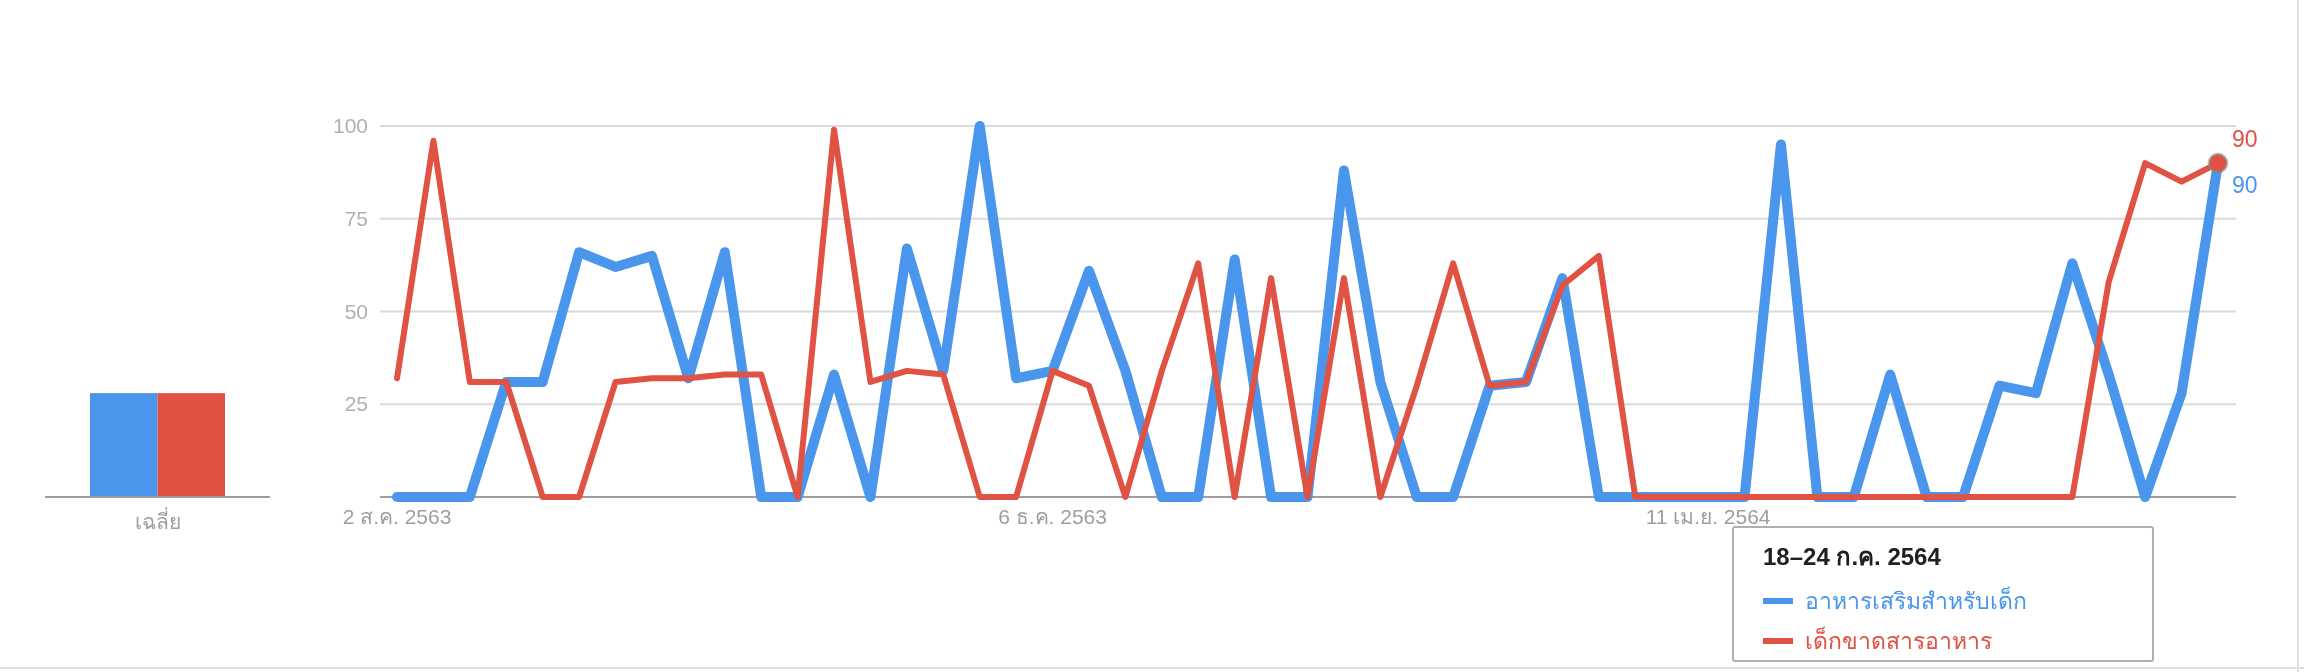  Describe the element at coordinates (350, 125) in the screenshot. I see `y-tick-label: 100` at that location.